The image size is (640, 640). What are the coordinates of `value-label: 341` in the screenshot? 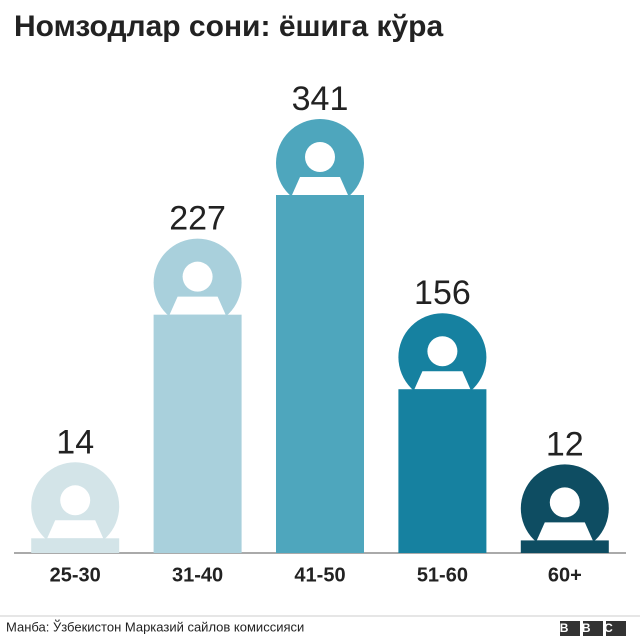 It's located at (320, 99).